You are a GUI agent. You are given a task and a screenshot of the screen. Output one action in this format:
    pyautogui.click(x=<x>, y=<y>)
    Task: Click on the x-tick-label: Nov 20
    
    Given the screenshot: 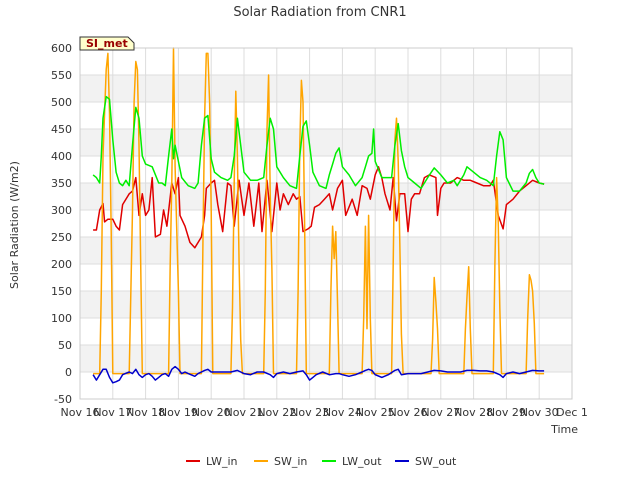 What is the action you would take?
    pyautogui.click(x=211, y=412)
    